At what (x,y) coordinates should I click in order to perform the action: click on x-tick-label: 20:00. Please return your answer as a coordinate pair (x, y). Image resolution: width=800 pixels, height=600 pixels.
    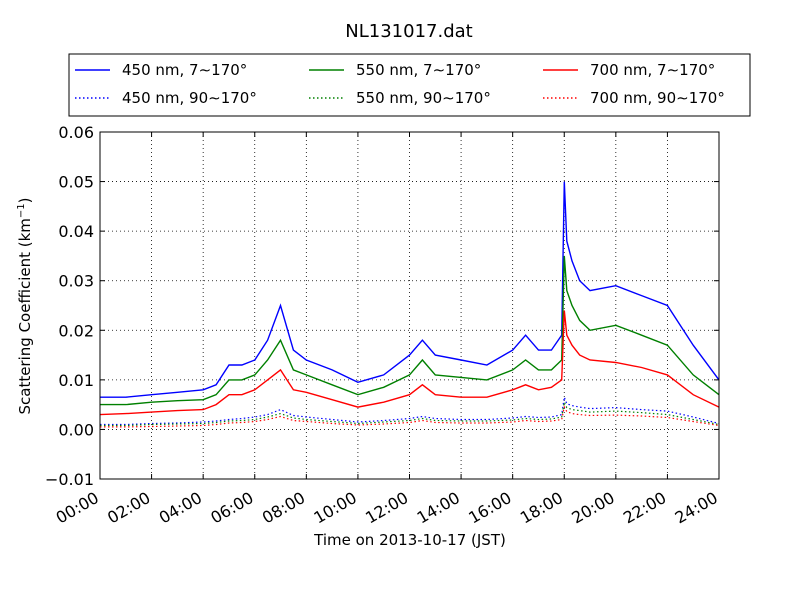
    Looking at the image, I should click on (592, 508).